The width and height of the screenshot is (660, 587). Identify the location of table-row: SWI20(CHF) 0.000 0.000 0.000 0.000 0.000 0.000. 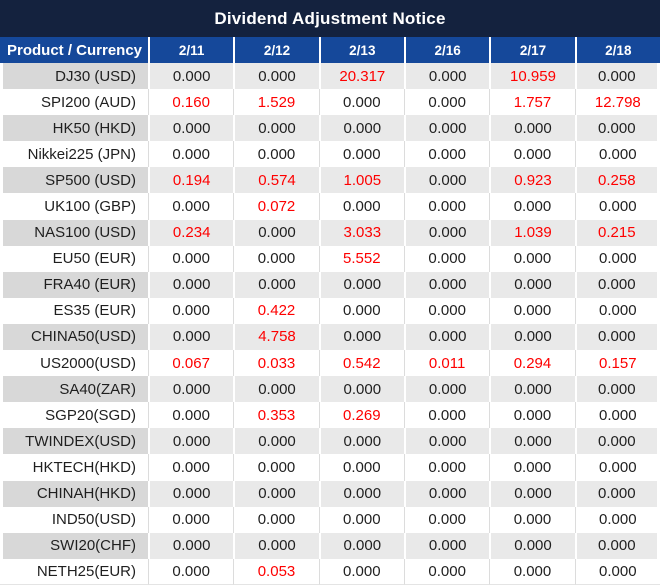
(330, 545).